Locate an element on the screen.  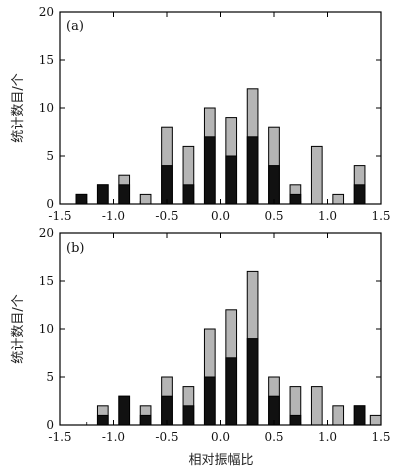
panel-b-ylabel: 统计数目/个 is located at coordinates (18, 328).